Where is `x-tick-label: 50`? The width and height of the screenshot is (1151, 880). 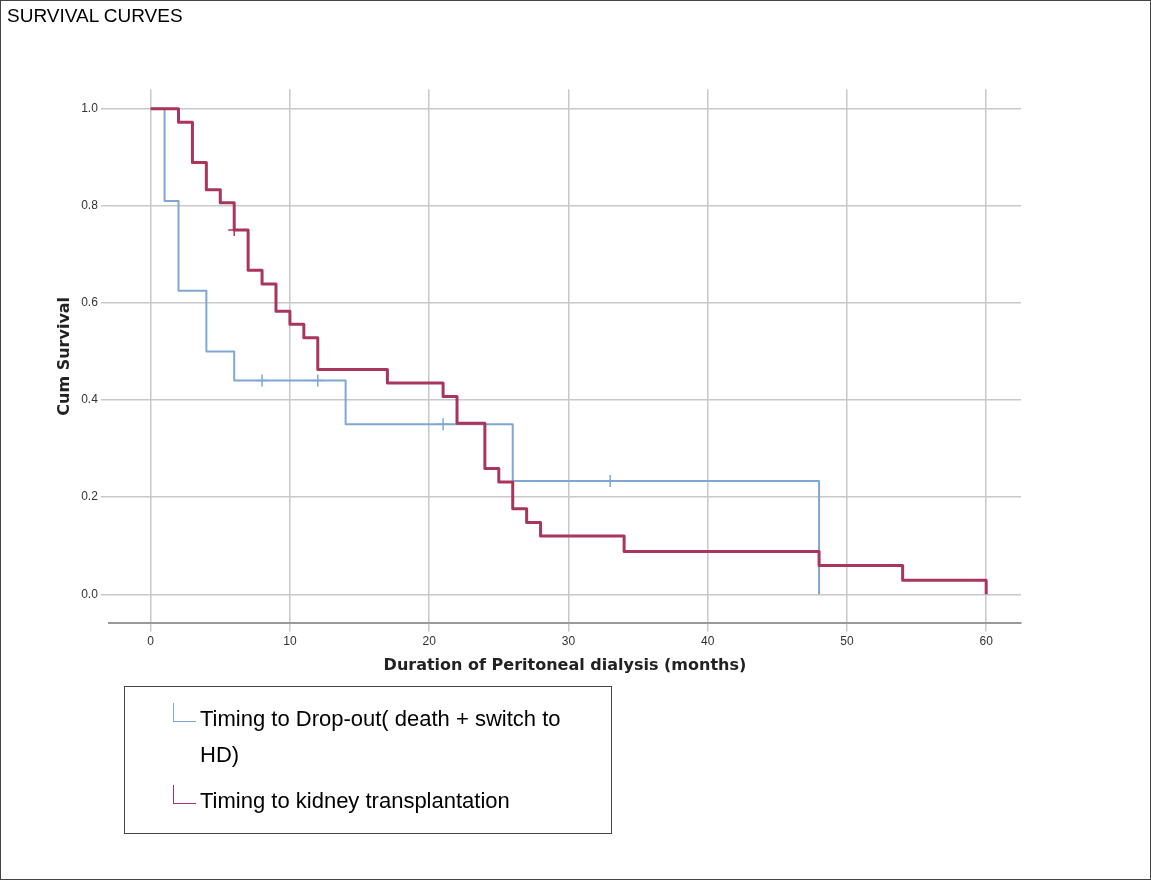 x-tick-label: 50 is located at coordinates (847, 640).